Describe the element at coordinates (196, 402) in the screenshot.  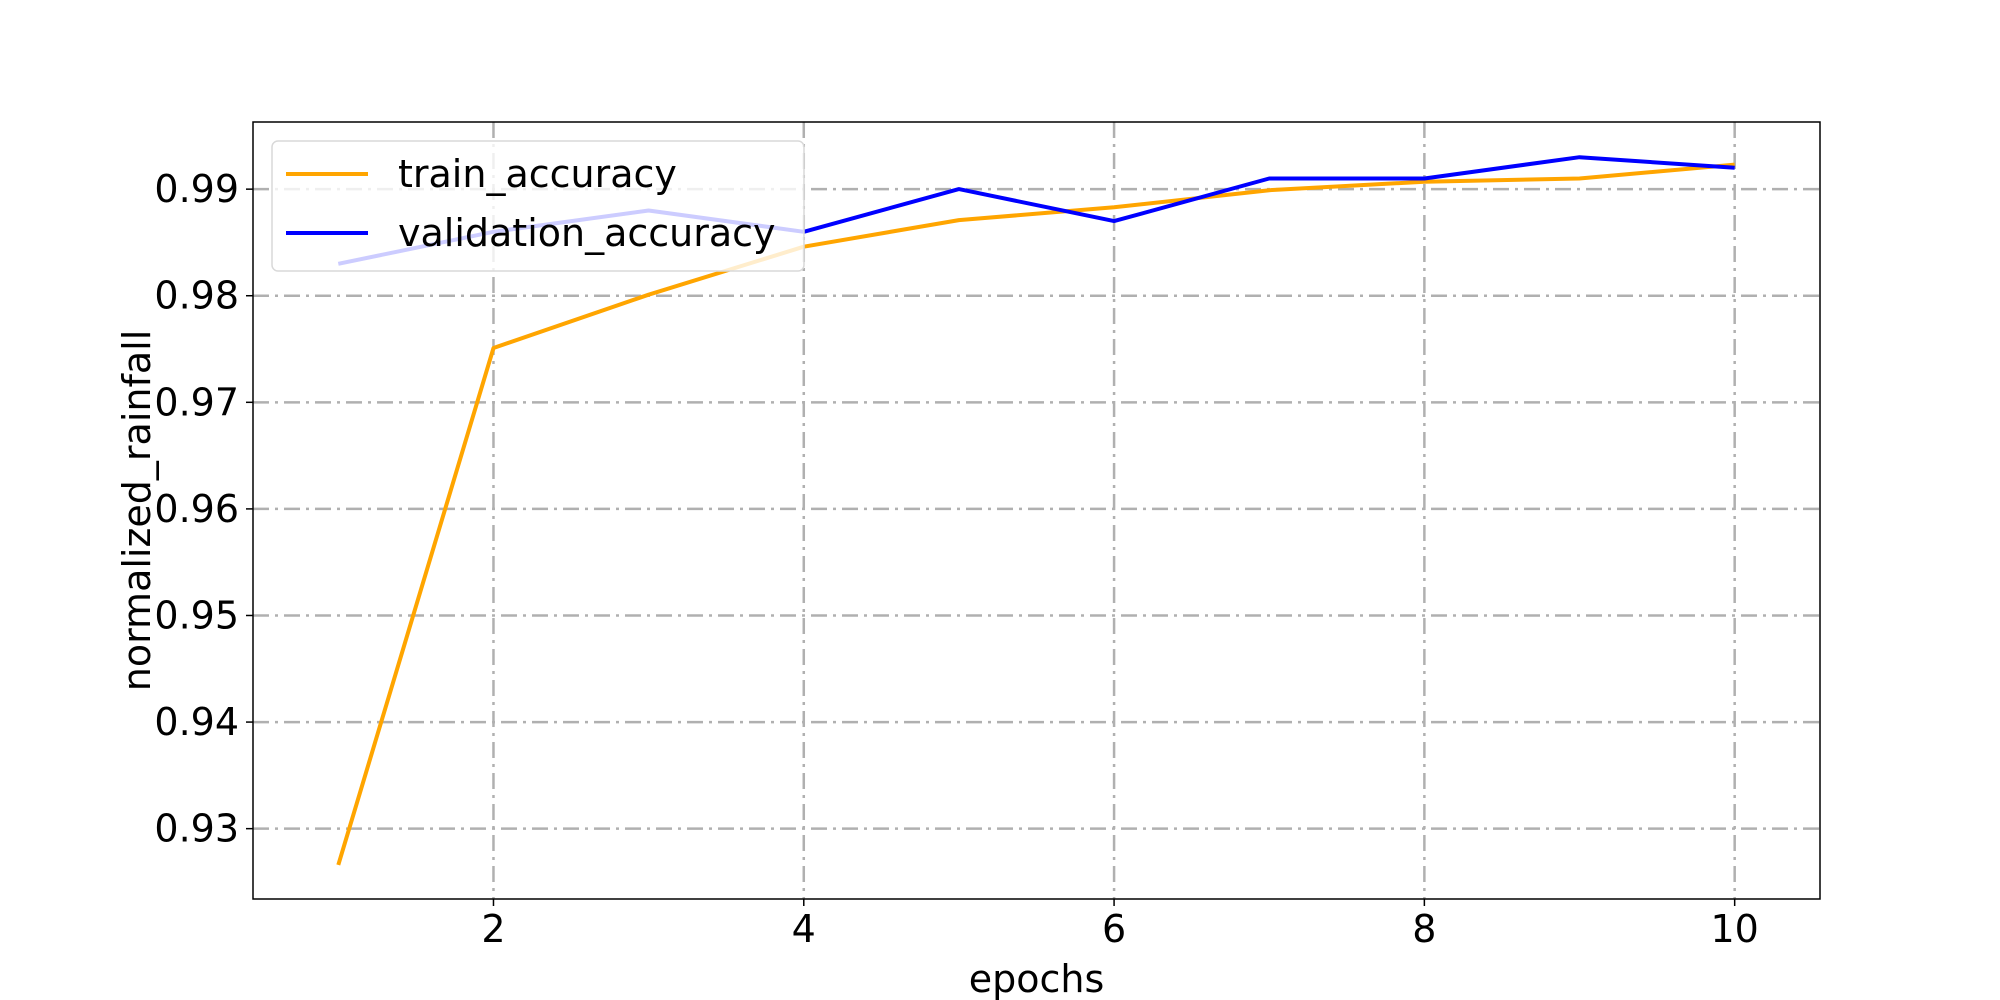
I see `y-tick-label: 0.97` at that location.